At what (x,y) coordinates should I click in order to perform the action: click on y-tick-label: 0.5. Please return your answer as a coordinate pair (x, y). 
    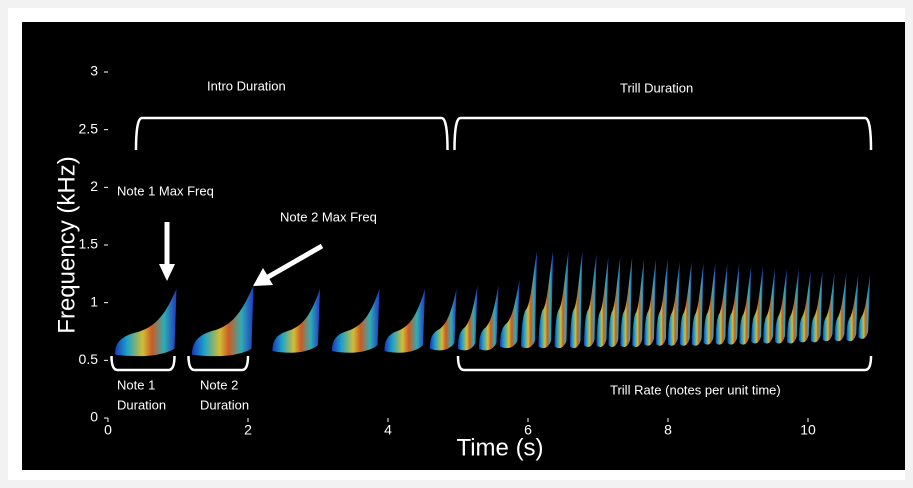
    Looking at the image, I should click on (89, 359).